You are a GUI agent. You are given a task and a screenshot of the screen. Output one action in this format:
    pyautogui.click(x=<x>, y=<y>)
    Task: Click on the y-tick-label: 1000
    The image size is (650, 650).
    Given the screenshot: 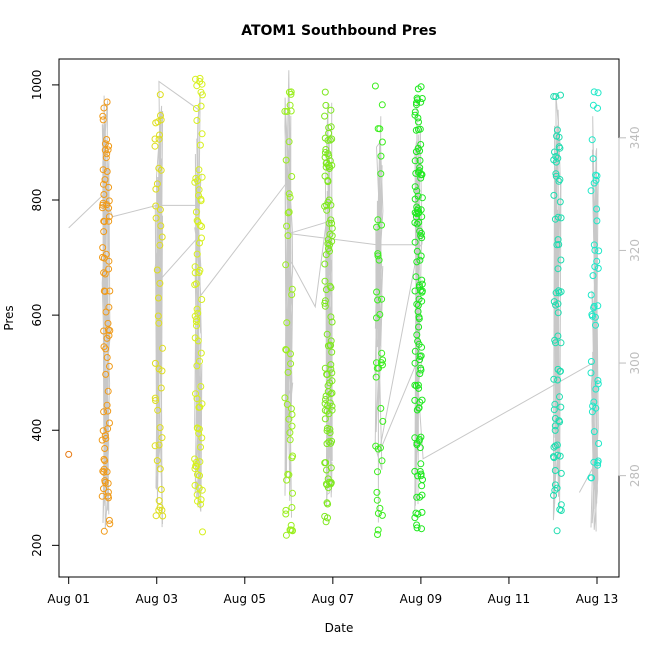 What is the action you would take?
    pyautogui.click(x=37, y=85)
    